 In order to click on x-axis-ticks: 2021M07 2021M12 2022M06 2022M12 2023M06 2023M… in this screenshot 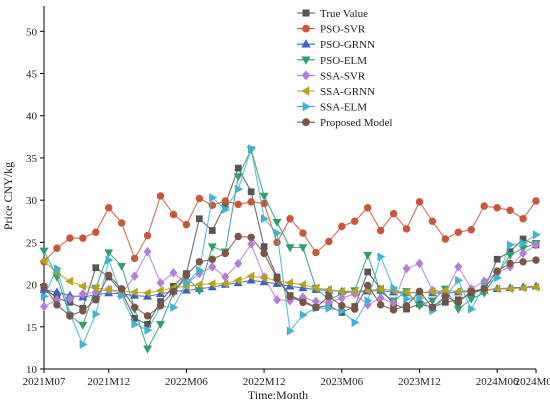, I will do `click(286, 378)`.